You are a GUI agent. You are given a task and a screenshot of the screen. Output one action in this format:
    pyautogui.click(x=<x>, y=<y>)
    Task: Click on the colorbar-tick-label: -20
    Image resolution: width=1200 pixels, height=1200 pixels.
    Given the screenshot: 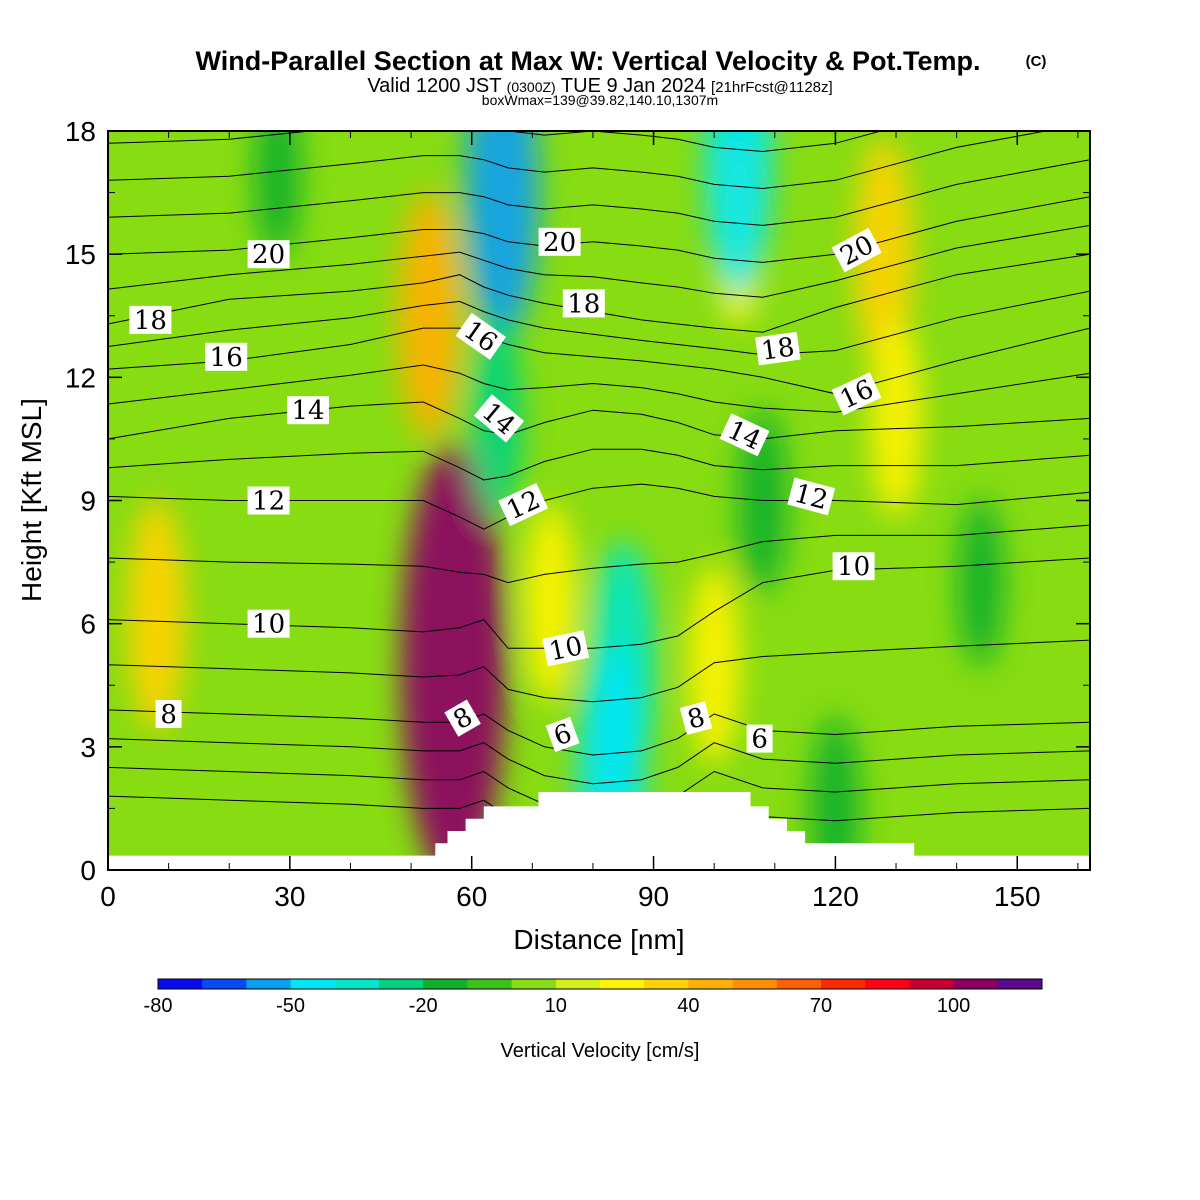 What is the action you would take?
    pyautogui.click(x=423, y=1006)
    